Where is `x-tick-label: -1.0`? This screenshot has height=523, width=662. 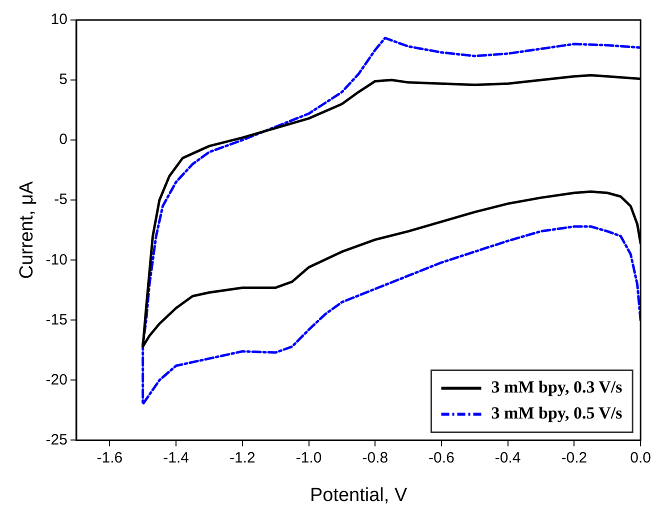
x-tick-label: -1.0 is located at coordinates (309, 457).